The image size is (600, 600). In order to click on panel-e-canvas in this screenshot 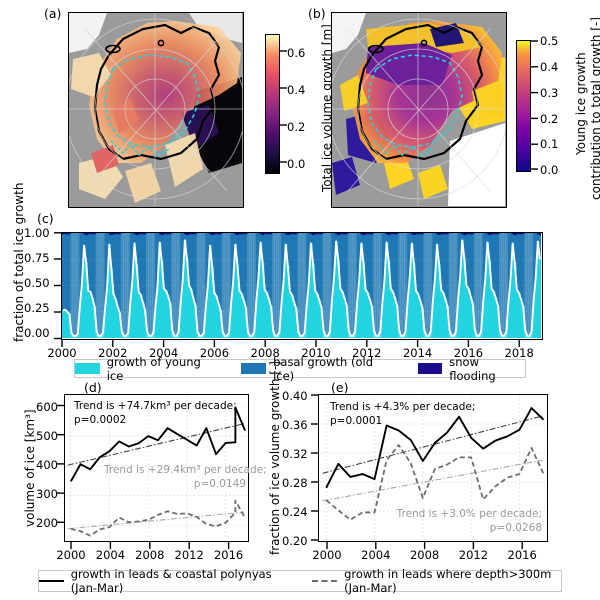, I will do `click(432, 467)`.